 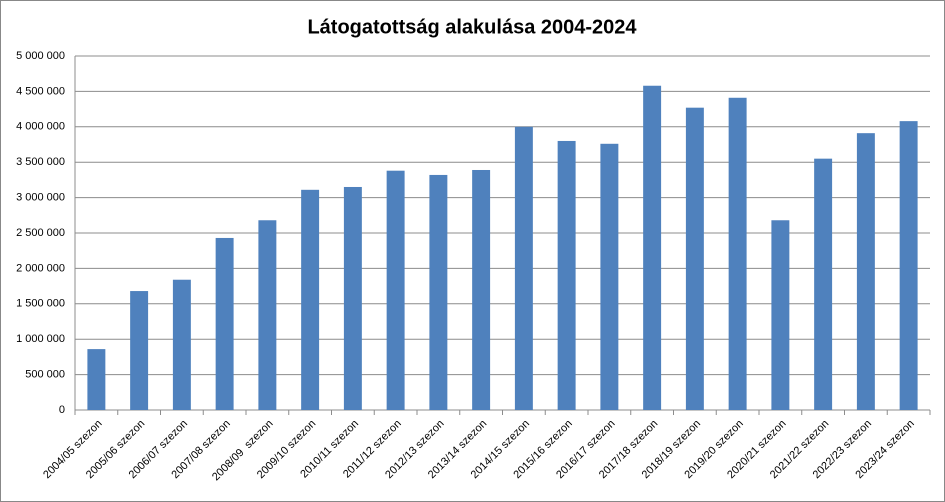 I want to click on y-tick-label: 2 000 000, so click(x=40, y=268).